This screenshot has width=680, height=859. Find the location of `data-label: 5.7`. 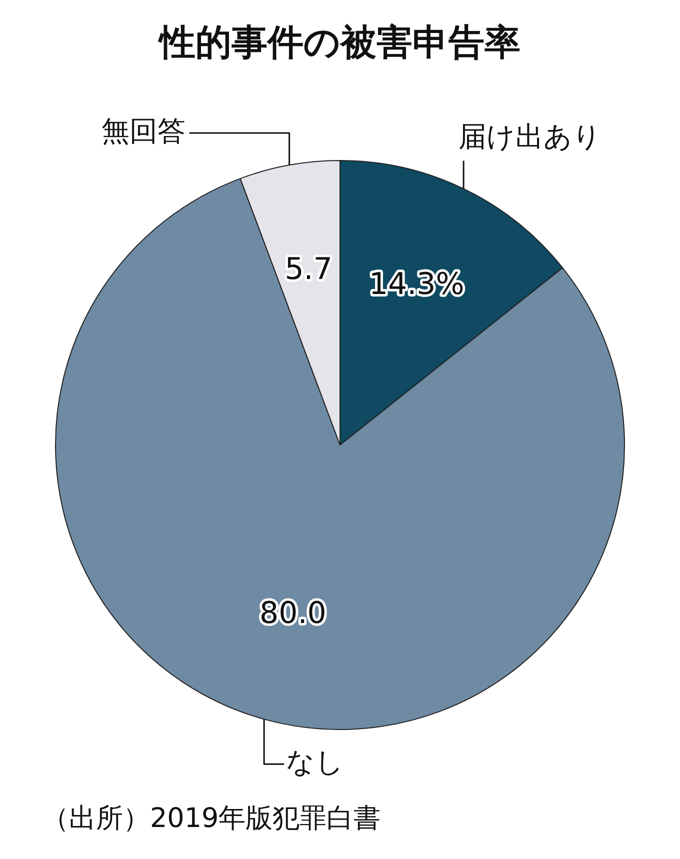

data-label: 5.7 is located at coordinates (308, 270).